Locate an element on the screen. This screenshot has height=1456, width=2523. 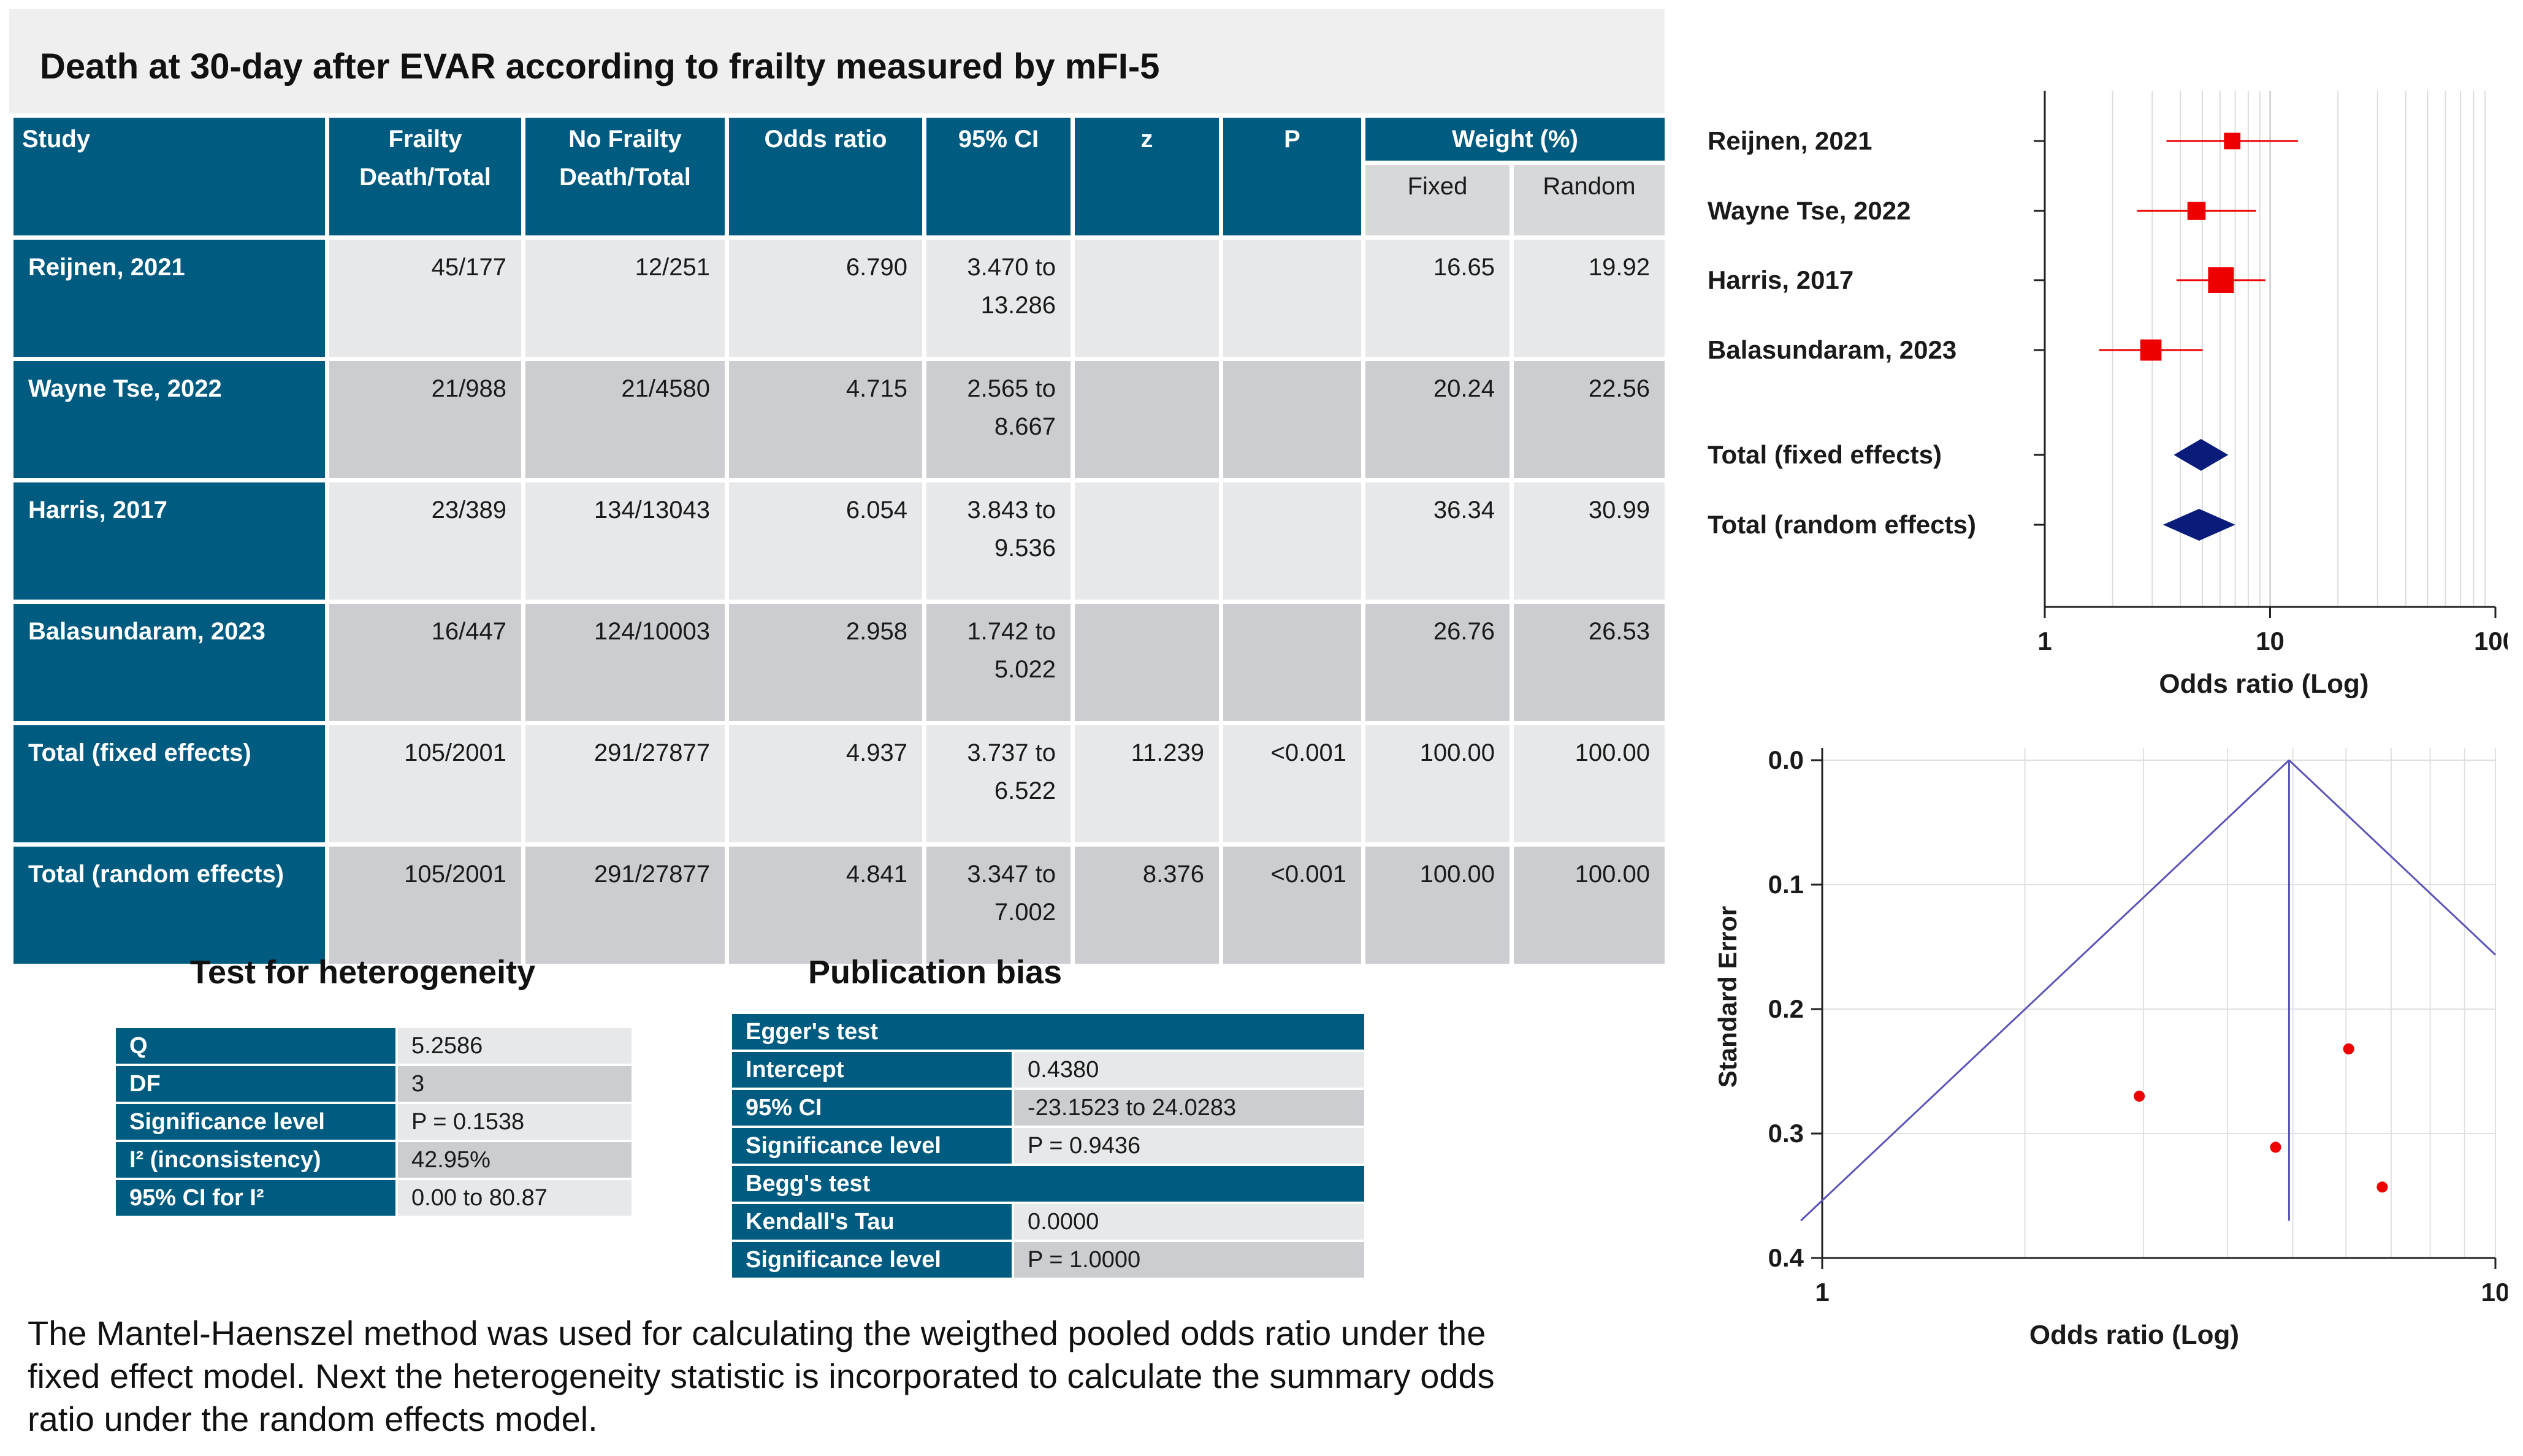
frailty-cell: 21/988 is located at coordinates (425, 420).